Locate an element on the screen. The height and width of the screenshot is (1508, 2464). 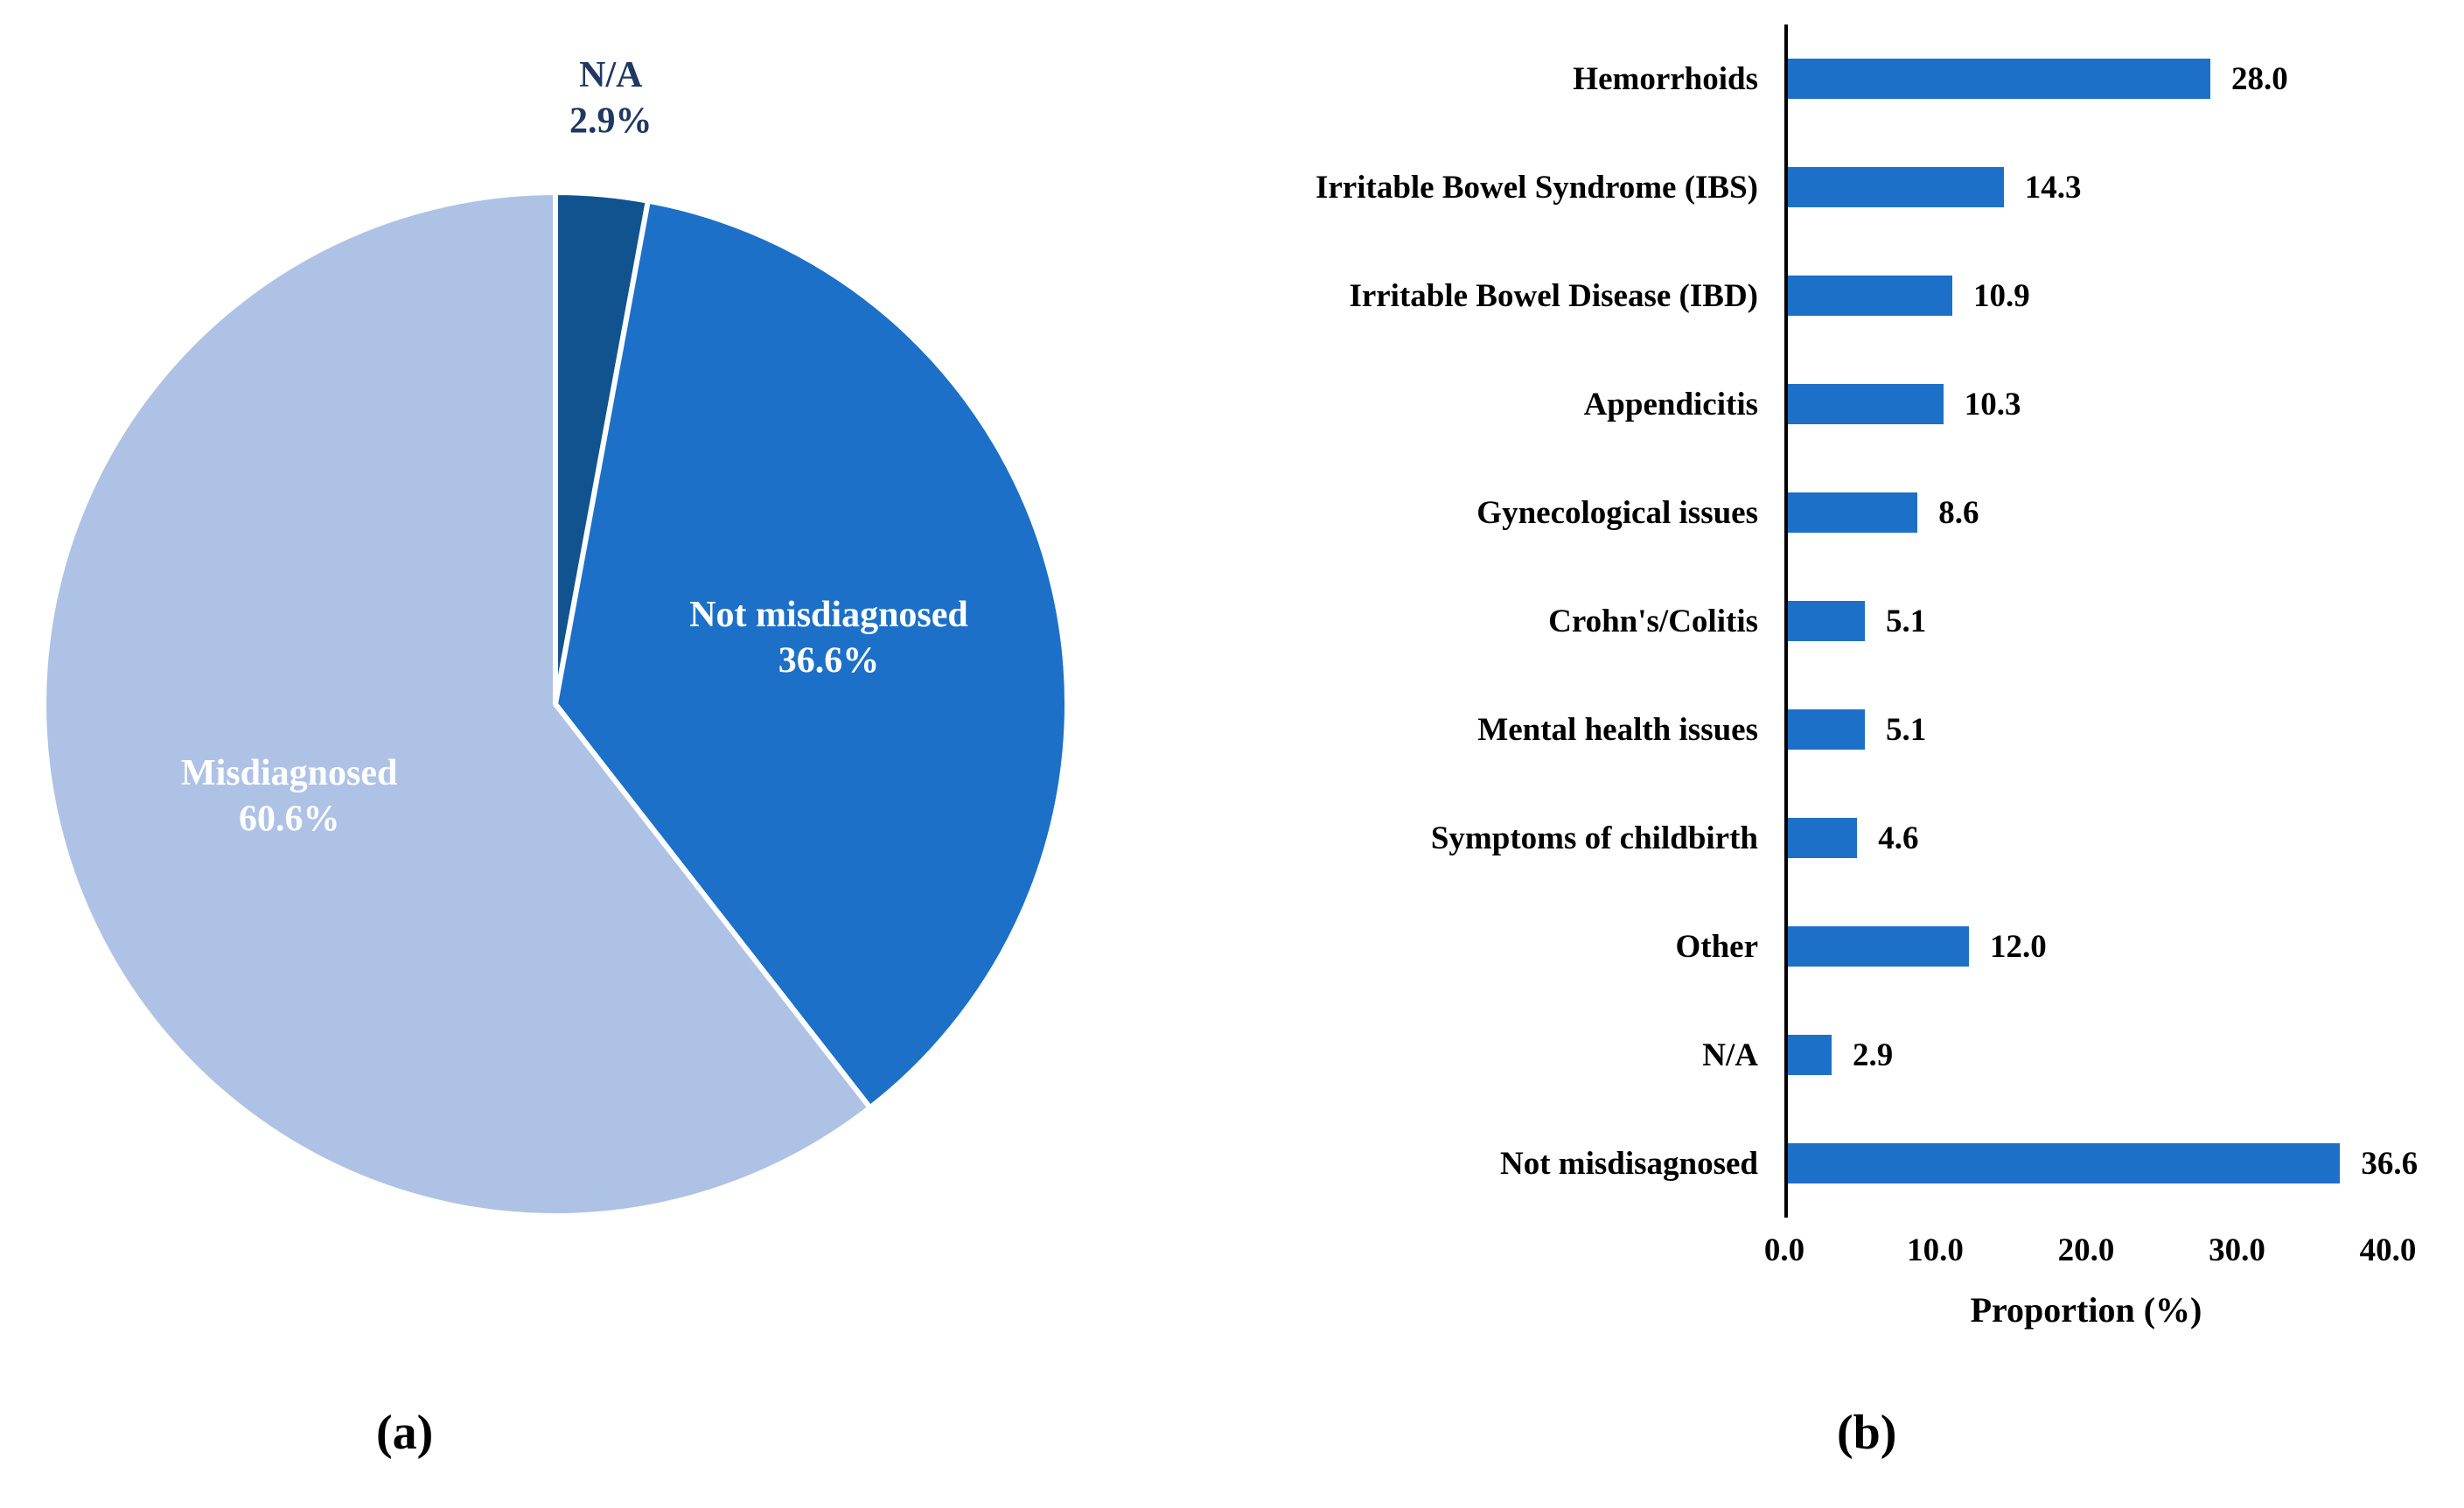
caption-b: (b) is located at coordinates (1867, 1433).